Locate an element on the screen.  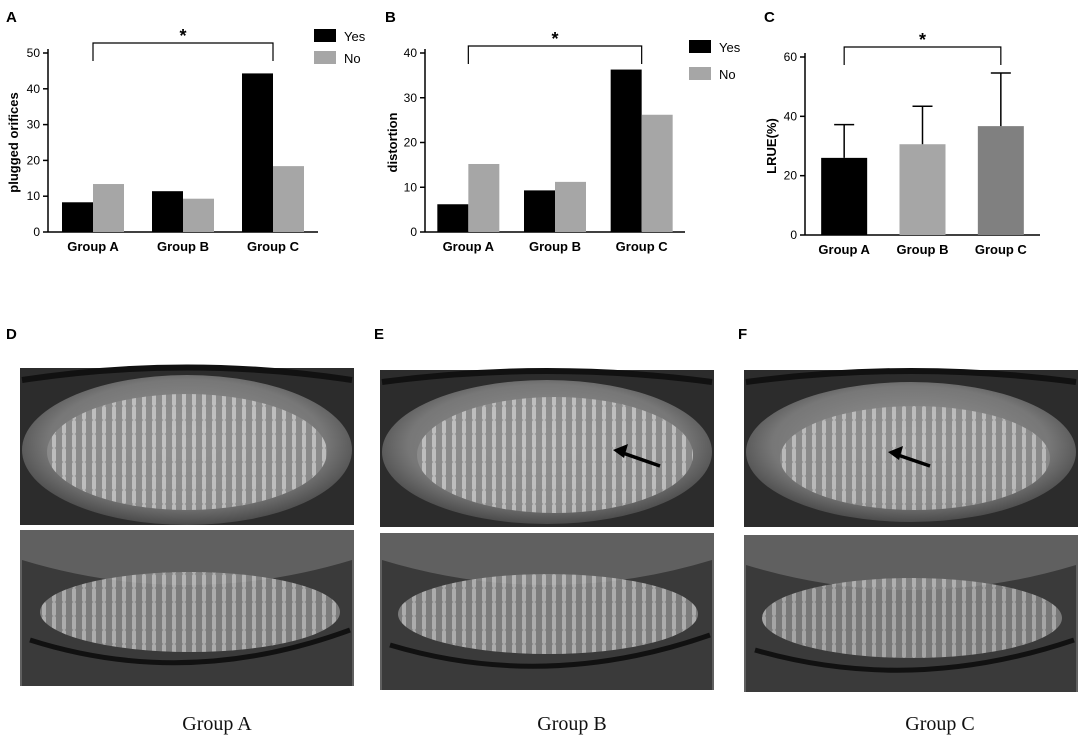
chart-c-ylabel: LRUE(%) is located at coordinates (771, 146).